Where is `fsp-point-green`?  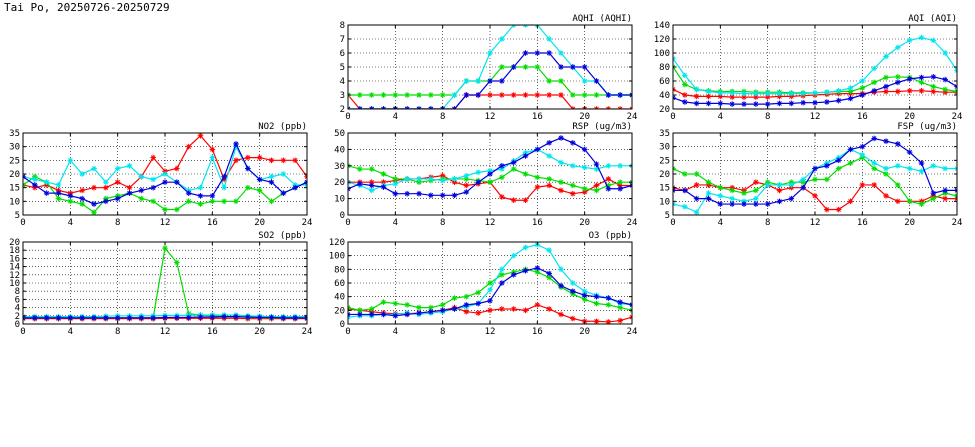
fsp-point-green is located at coordinates (827, 179).